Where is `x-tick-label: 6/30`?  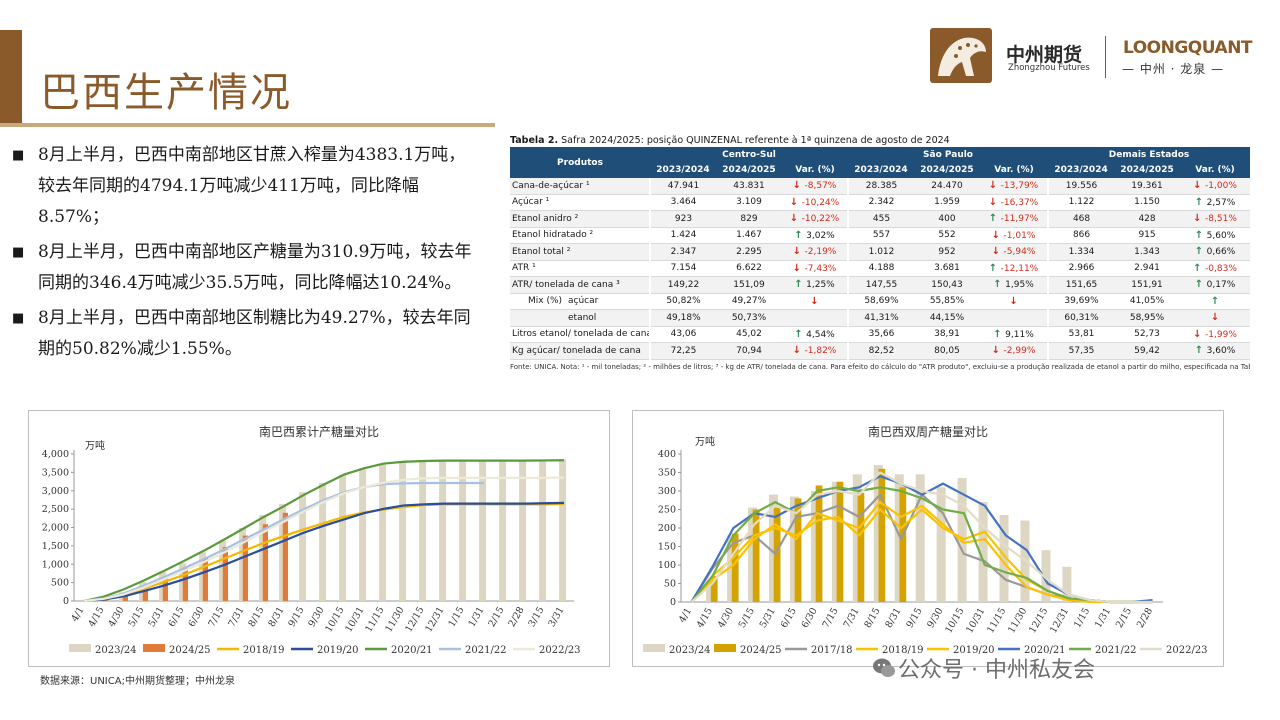 x-tick-label: 6/30 is located at coordinates (196, 617).